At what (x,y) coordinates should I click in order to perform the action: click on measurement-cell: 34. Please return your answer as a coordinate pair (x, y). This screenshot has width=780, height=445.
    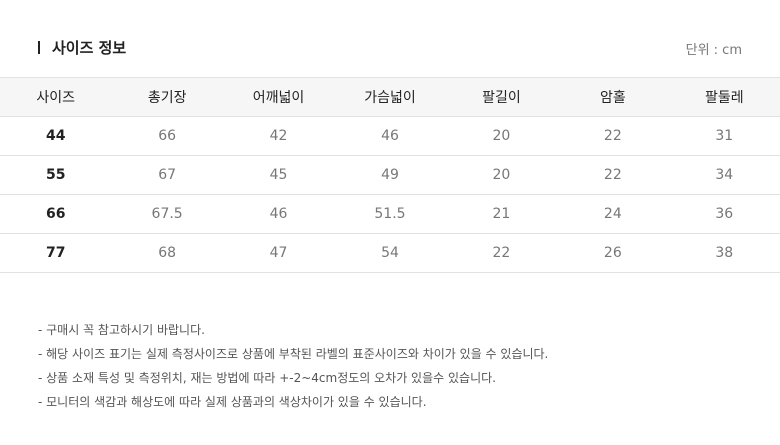
    Looking at the image, I should click on (724, 175).